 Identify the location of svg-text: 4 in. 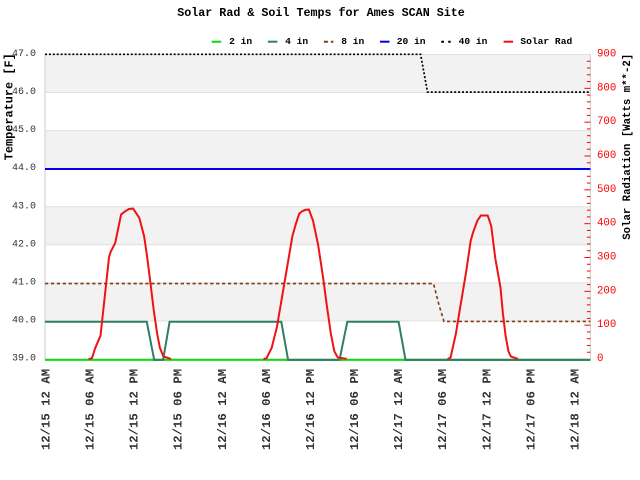
(296, 41).